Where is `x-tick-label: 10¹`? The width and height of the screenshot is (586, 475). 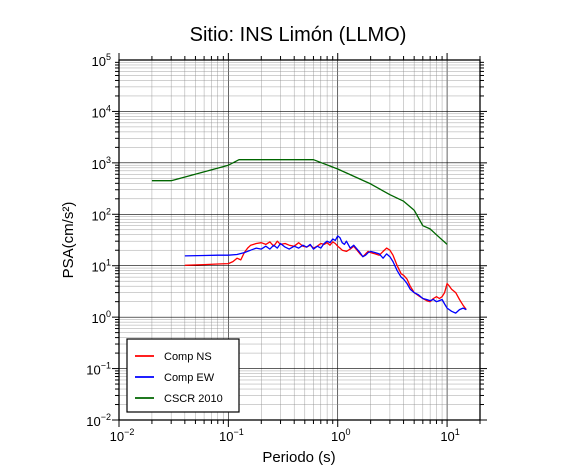 x-tick-label: 10¹ is located at coordinates (449, 435).